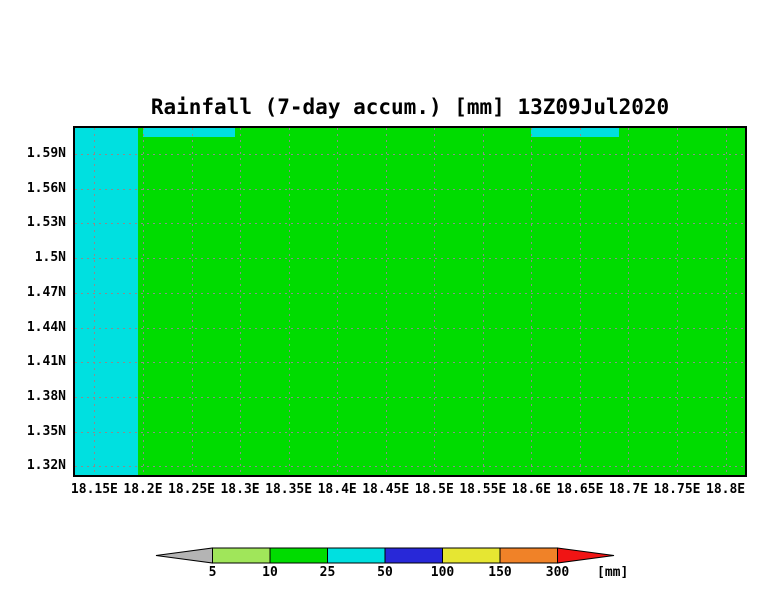 This screenshot has width=784, height=612. Describe the element at coordinates (471, 555) in the screenshot. I see `colorbar-segment-yellow` at that location.